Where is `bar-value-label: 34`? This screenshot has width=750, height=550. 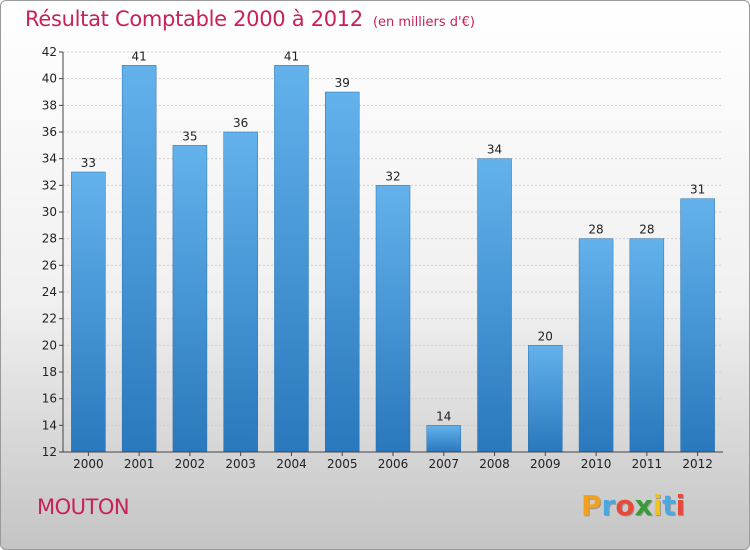
bar-value-label: 34 is located at coordinates (494, 150).